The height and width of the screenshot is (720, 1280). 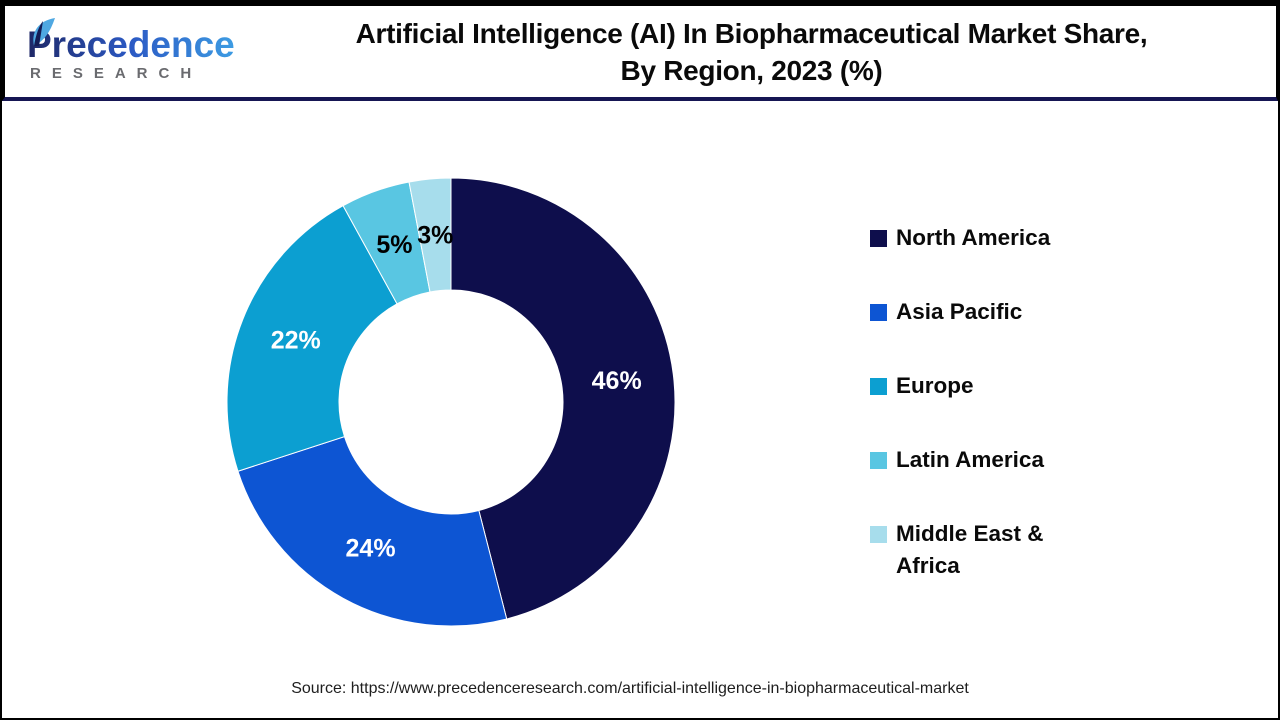 I want to click on donut-slice-north-america, so click(x=562, y=399).